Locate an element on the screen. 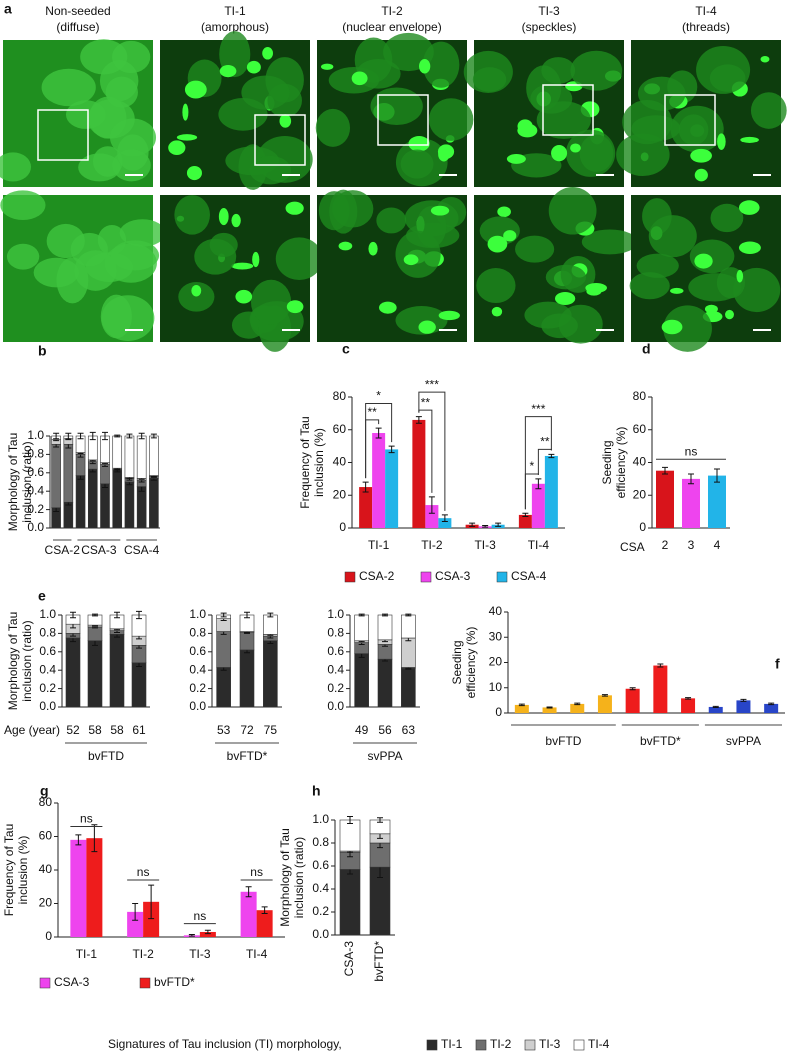  legend-label: TI-3 is located at coordinates (550, 1044).